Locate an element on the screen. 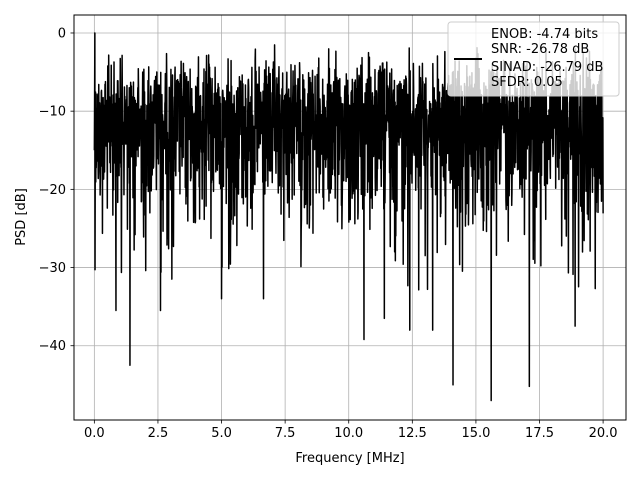 The image size is (640, 484). x-tick-label: 10.0 is located at coordinates (348, 433).